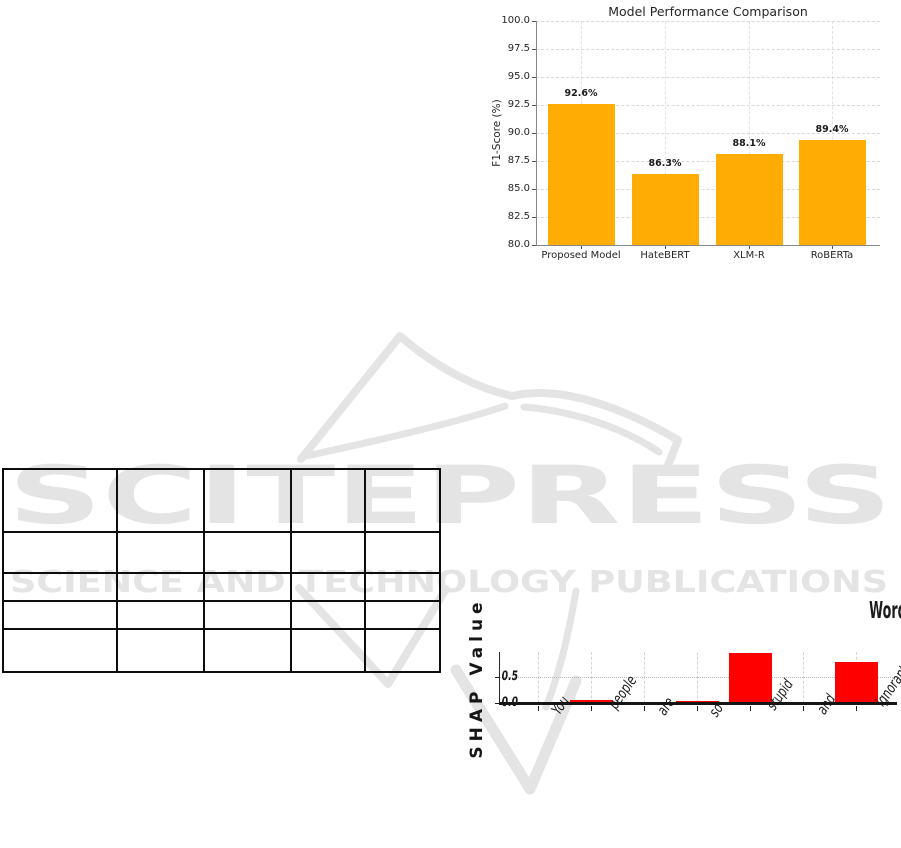 The image size is (901, 848). Describe the element at coordinates (518, 188) in the screenshot. I see `y-tick-label: 85.0` at that location.